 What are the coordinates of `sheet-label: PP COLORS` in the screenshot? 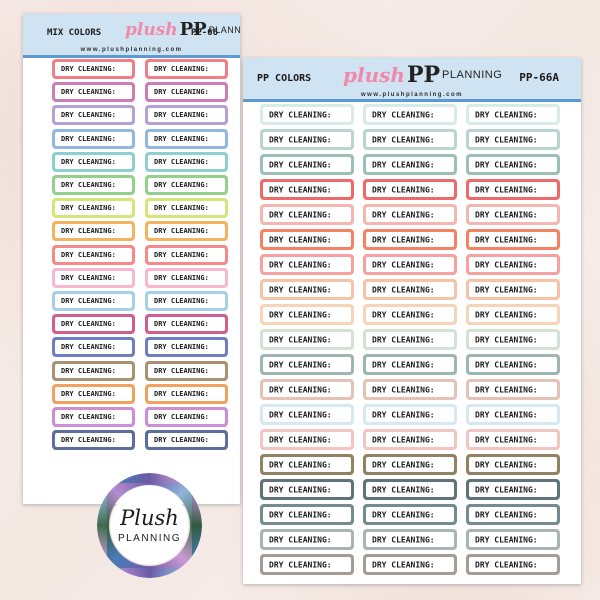 It's located at (284, 78).